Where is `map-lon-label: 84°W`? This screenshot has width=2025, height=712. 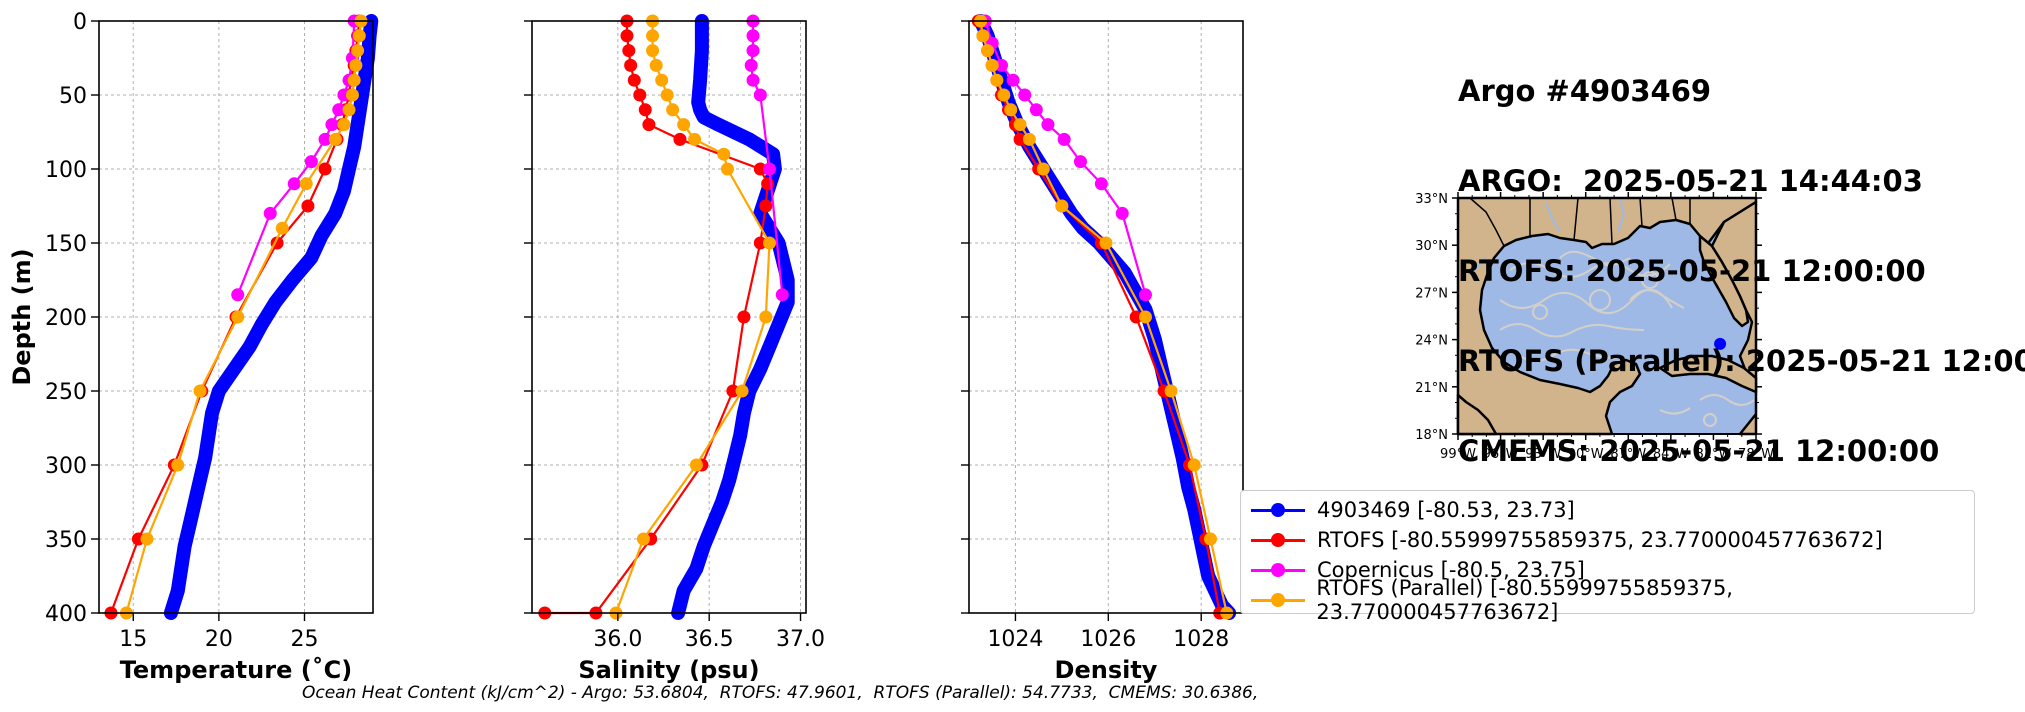 map-lon-label: 84°W is located at coordinates (1671, 454).